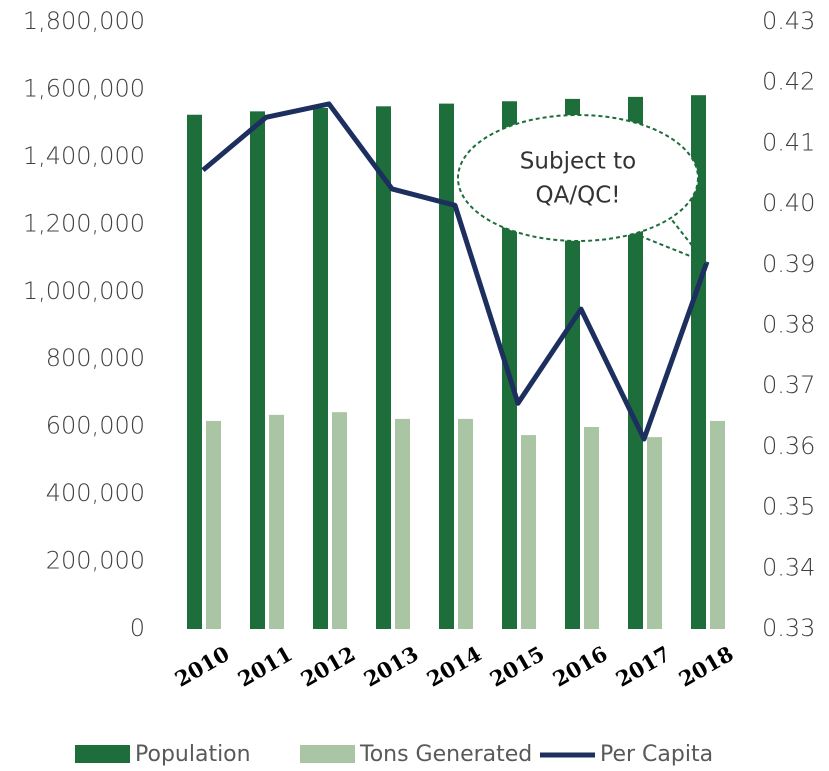 This screenshot has width=829, height=771. Describe the element at coordinates (705, 666) in the screenshot. I see `x-tick-label: 2018` at that location.